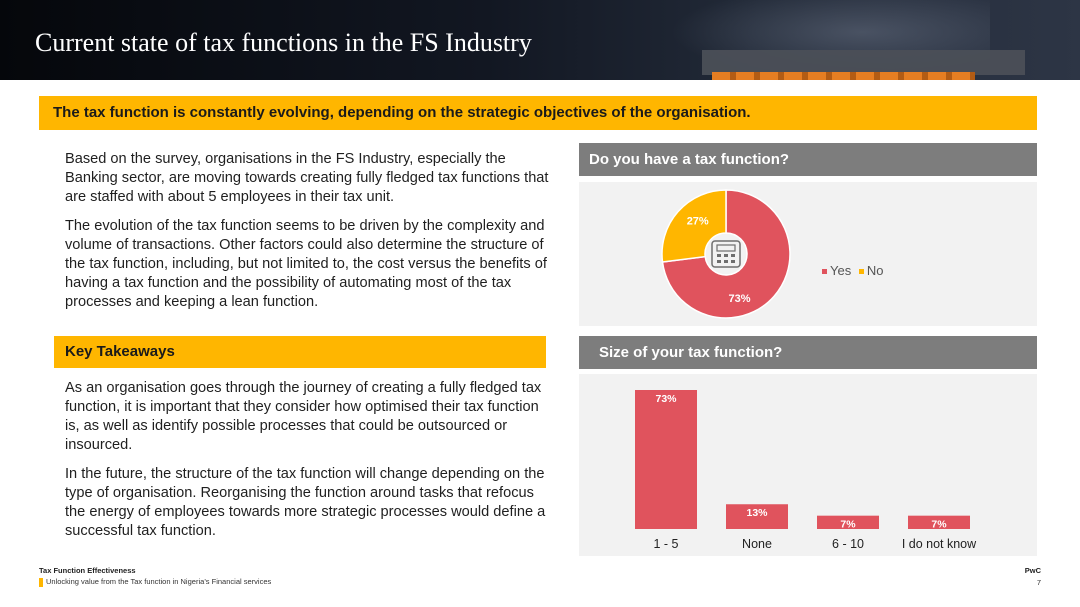  Describe the element at coordinates (1038, 582) in the screenshot. I see `page-number: 7` at that location.